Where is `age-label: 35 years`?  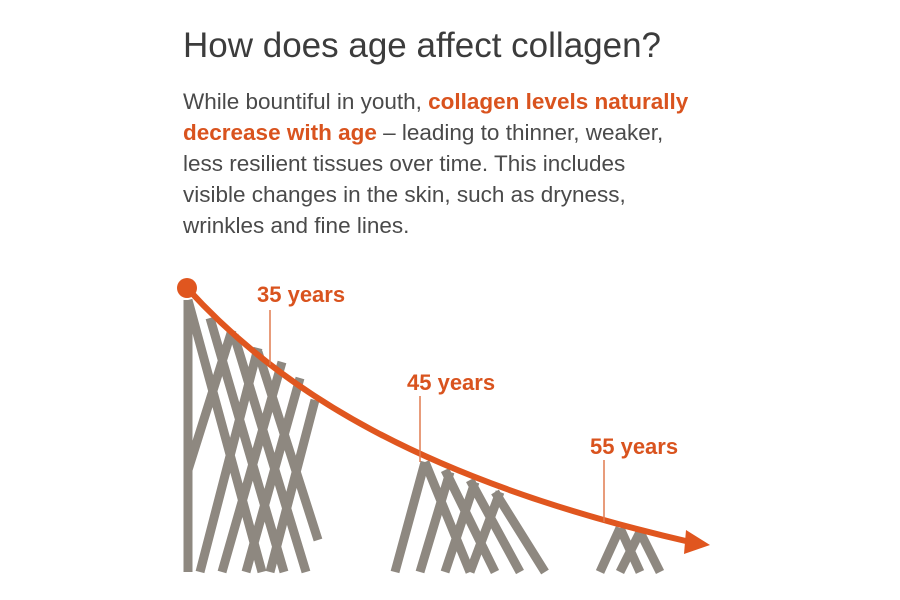
age-label: 35 years is located at coordinates (301, 294).